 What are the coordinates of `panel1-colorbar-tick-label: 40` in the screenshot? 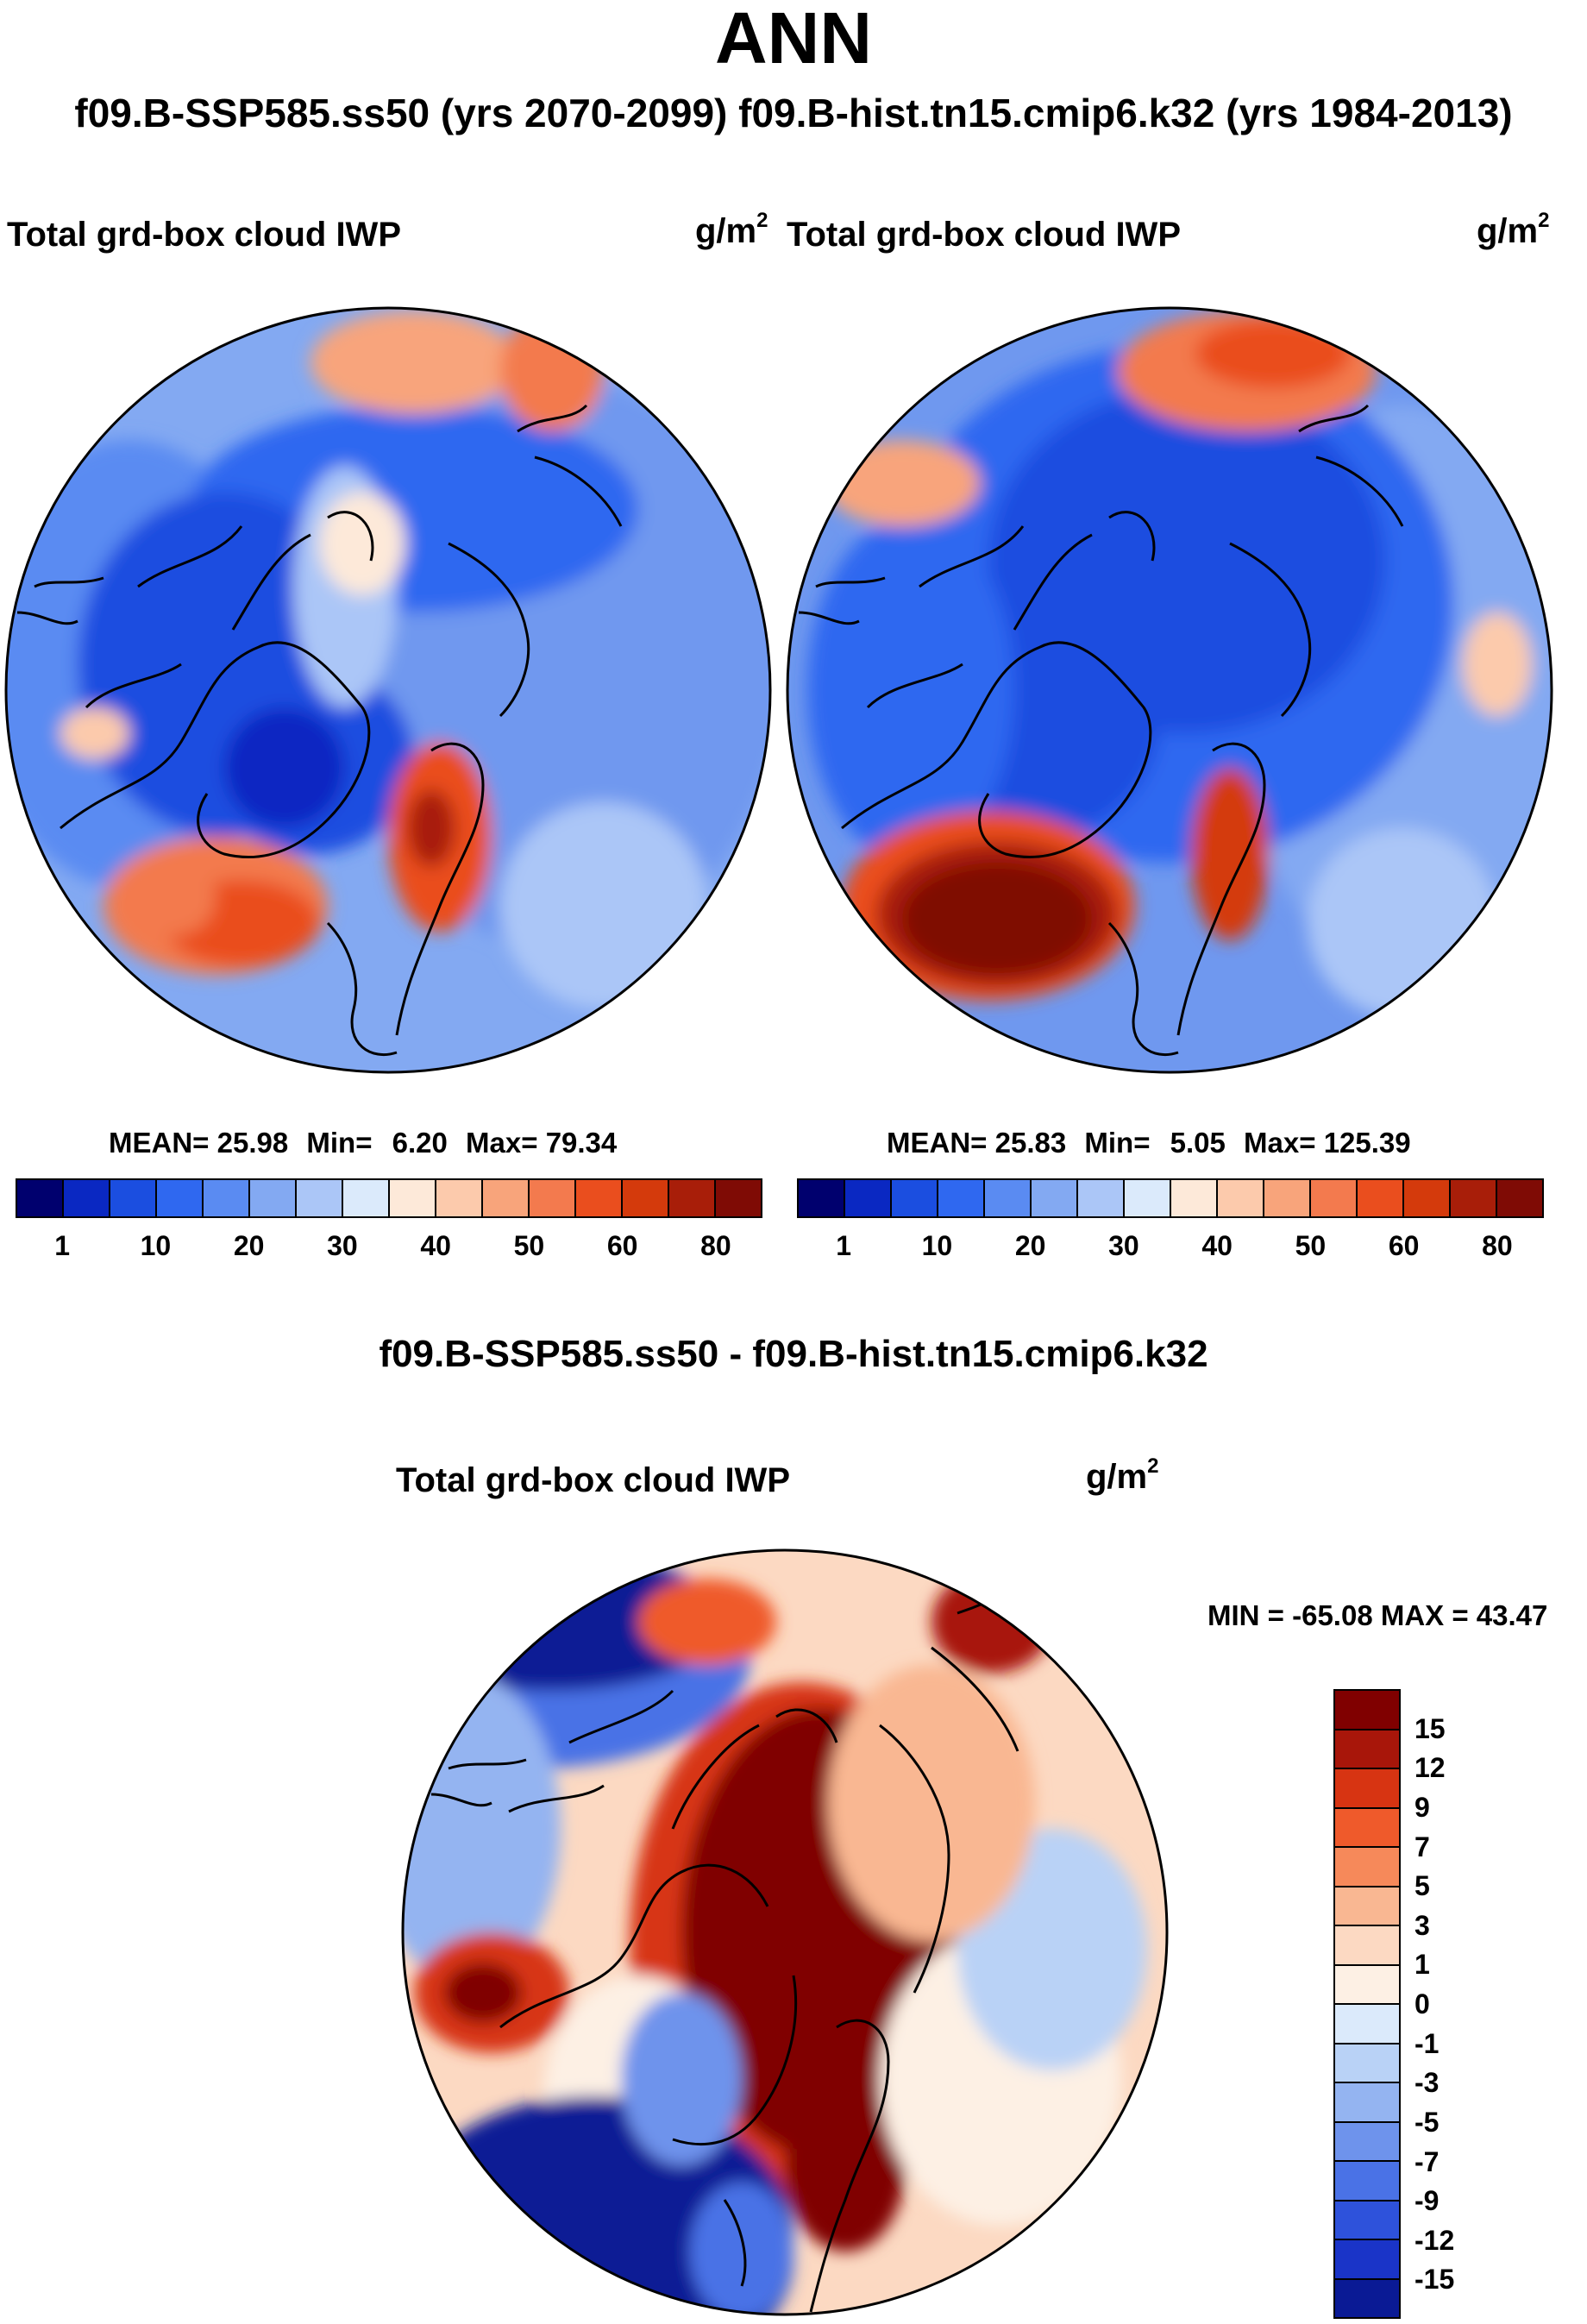 It's located at (435, 1246).